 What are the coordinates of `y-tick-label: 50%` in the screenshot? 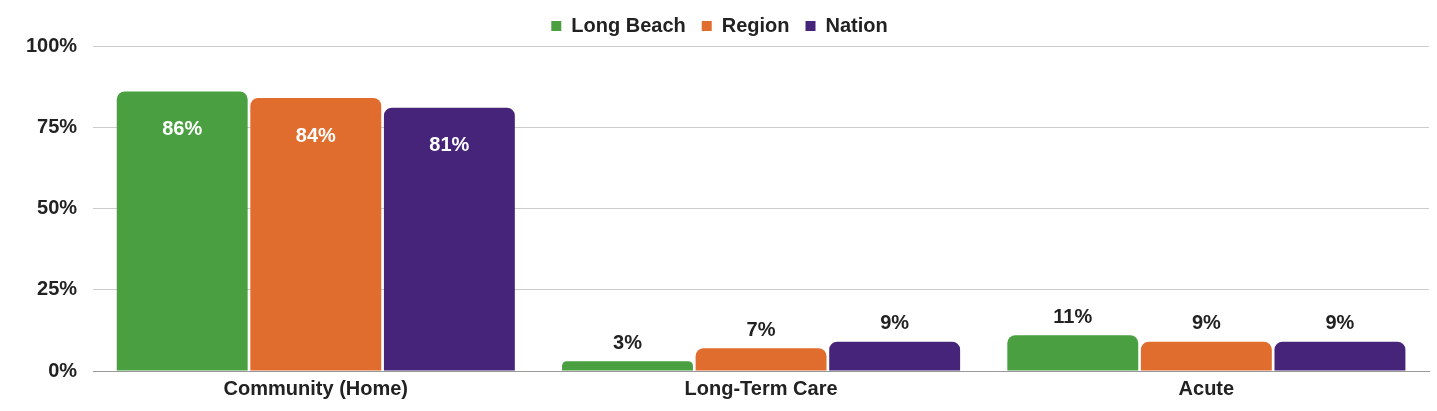 It's located at (57, 207).